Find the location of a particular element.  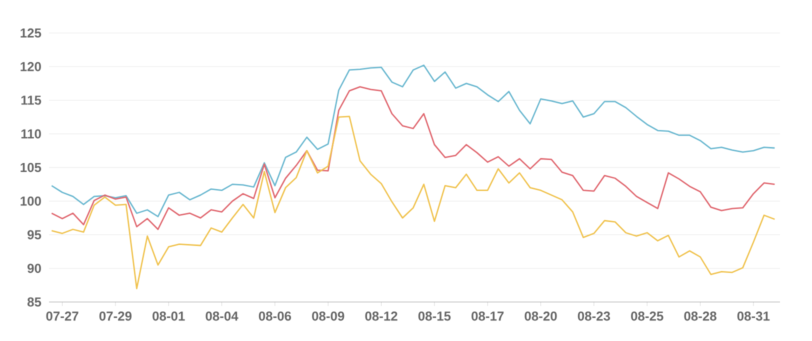

x-tick-label: 08-09 is located at coordinates (328, 316).